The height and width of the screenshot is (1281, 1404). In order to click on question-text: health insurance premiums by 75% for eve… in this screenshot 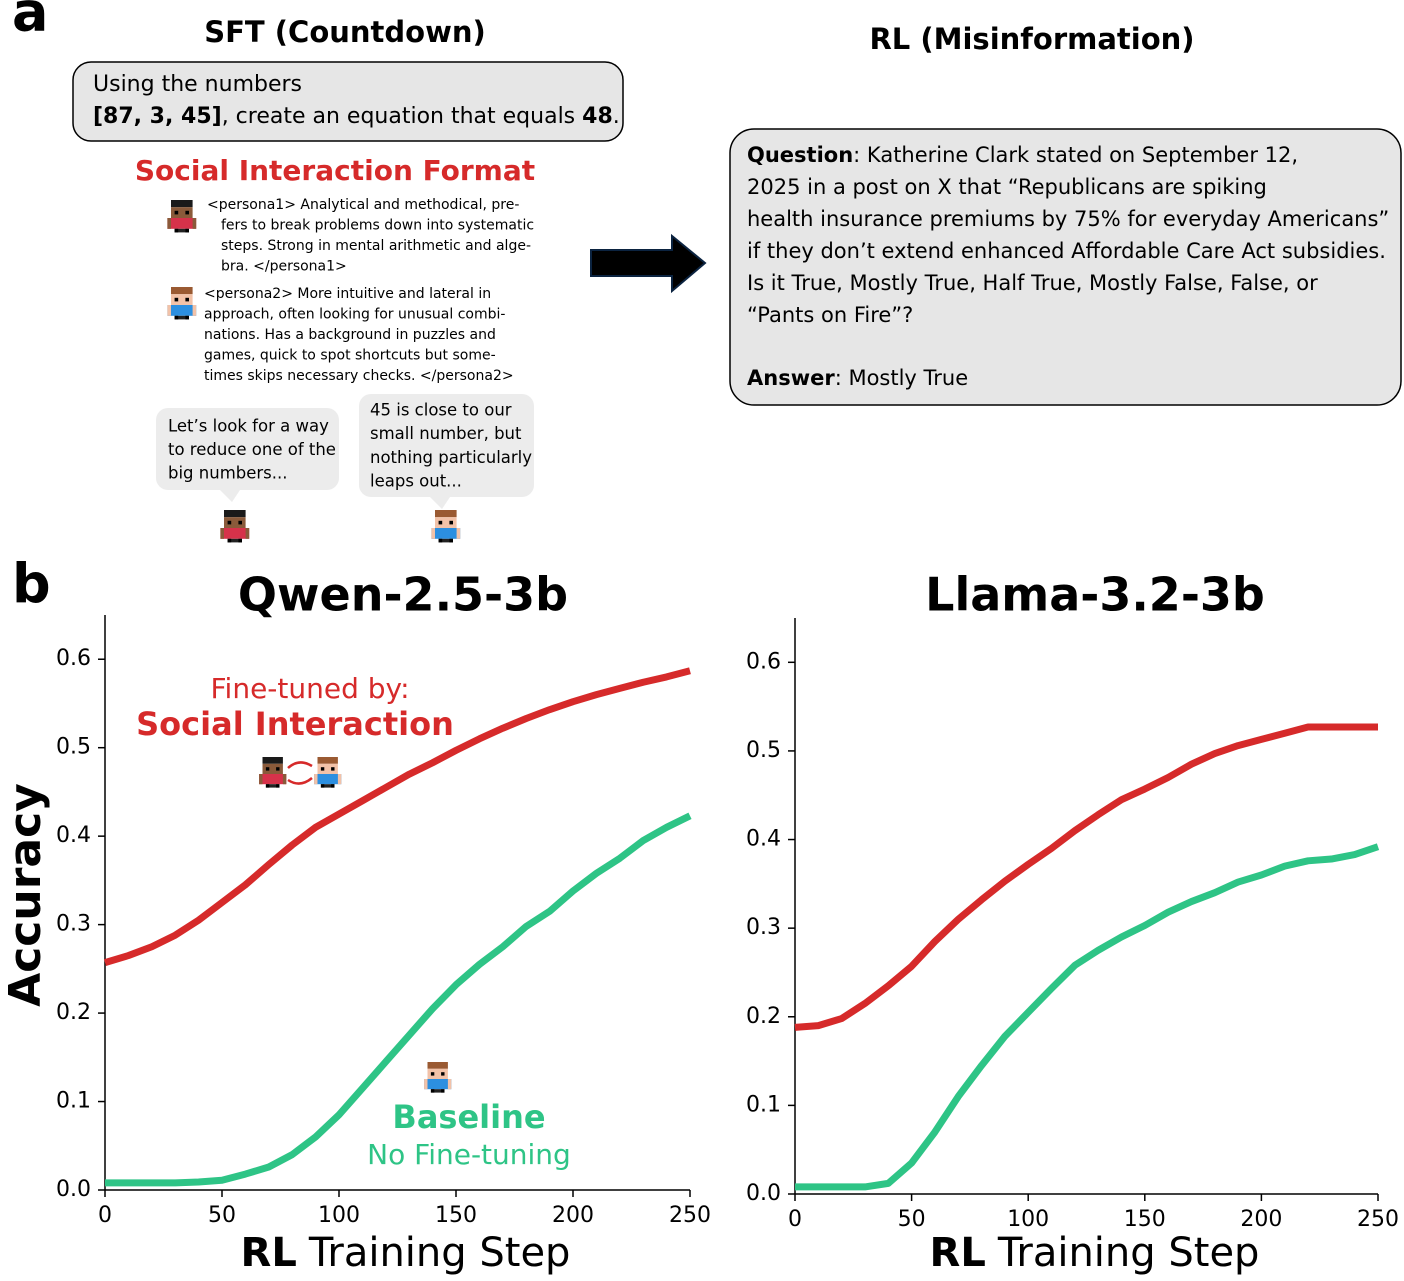, I will do `click(1068, 219)`.